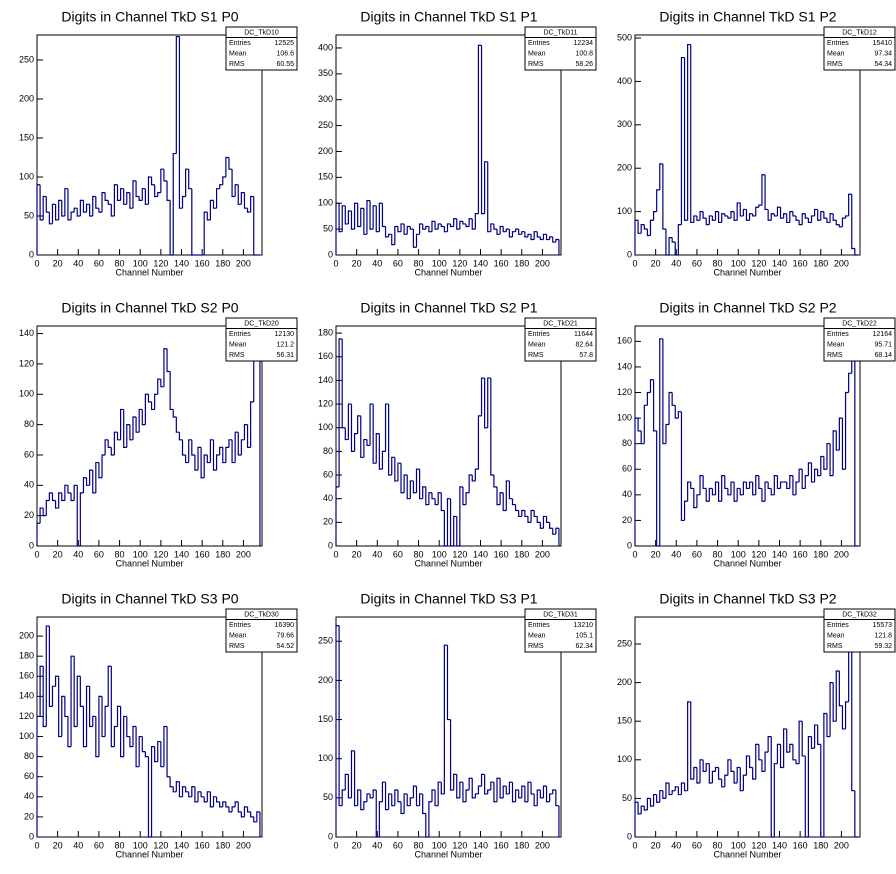  I want to click on y-tick-label: 120, so click(624, 392).